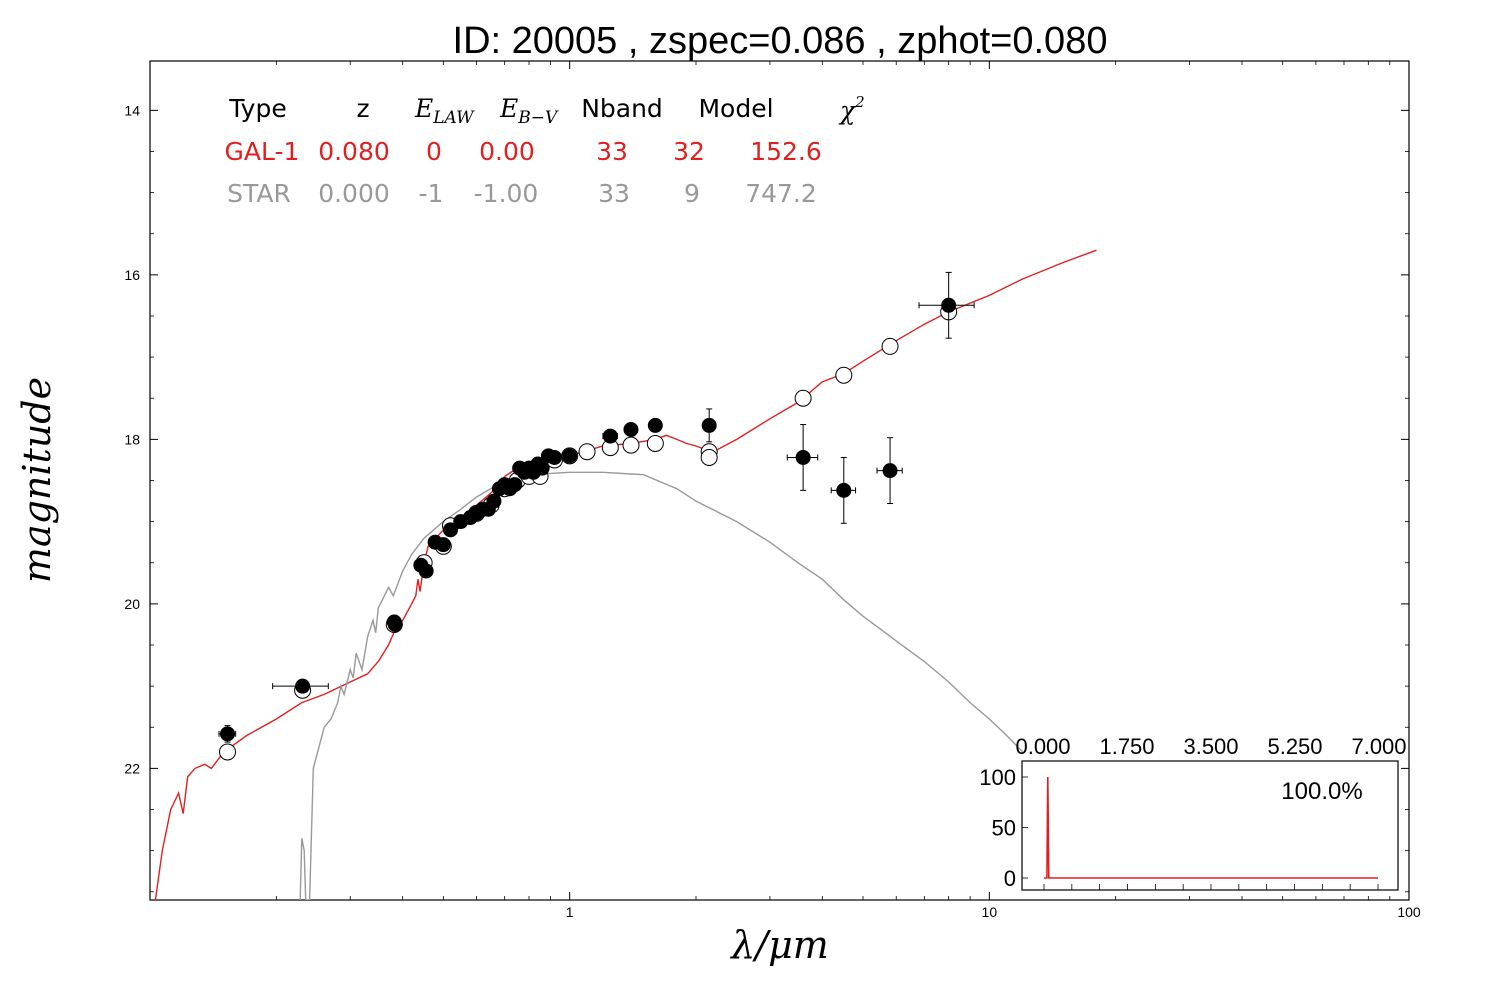 The image size is (1500, 1000). Describe the element at coordinates (132, 110) in the screenshot. I see `y-tick-label: 14` at that location.